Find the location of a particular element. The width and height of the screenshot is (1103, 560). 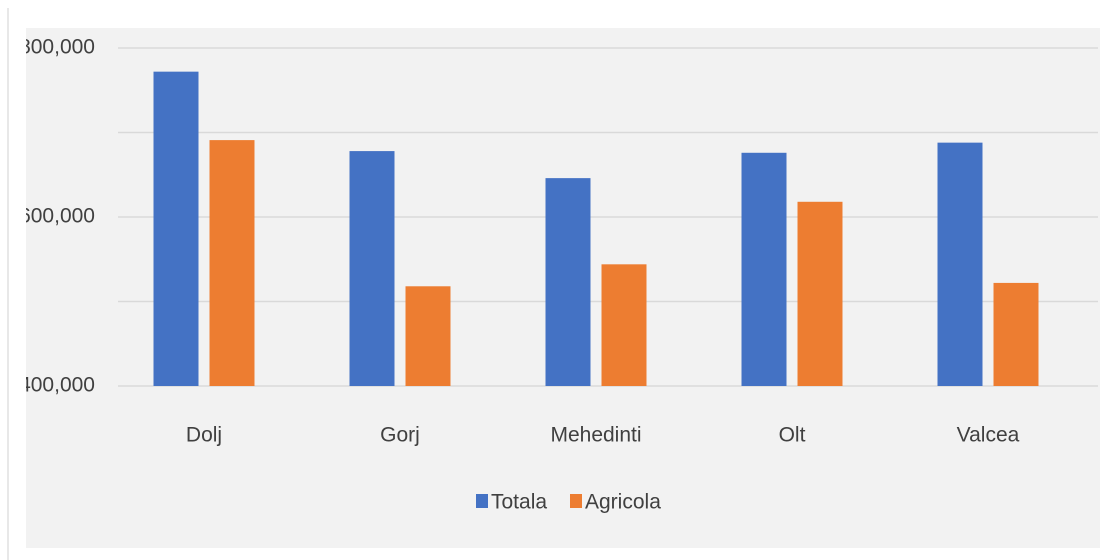

y-tick-label: 800,000 is located at coordinates (57, 47).